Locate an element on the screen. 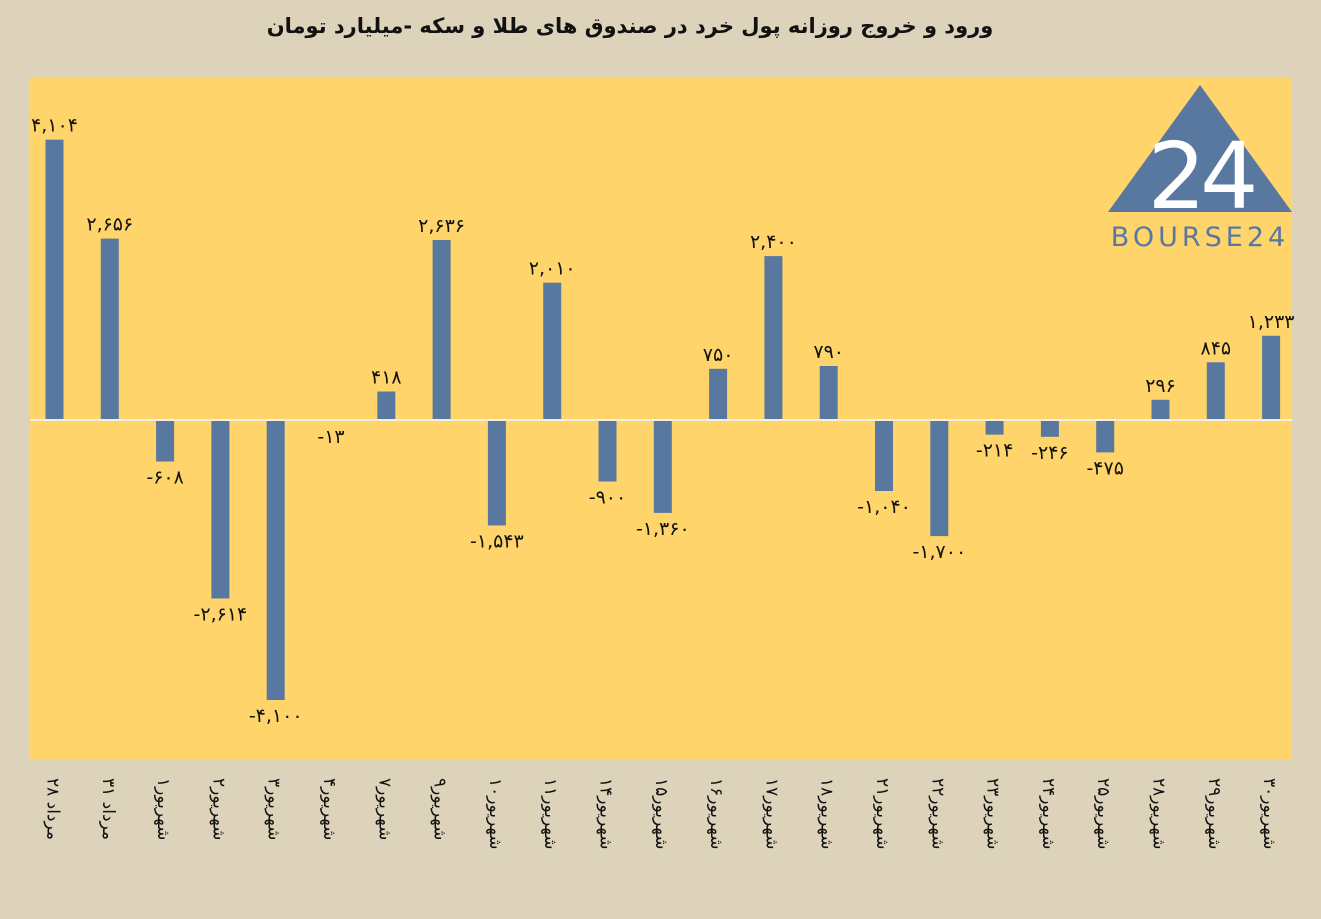 The width and height of the screenshot is (1321, 919). data-label-11: -۹۰۰ is located at coordinates (607, 498).